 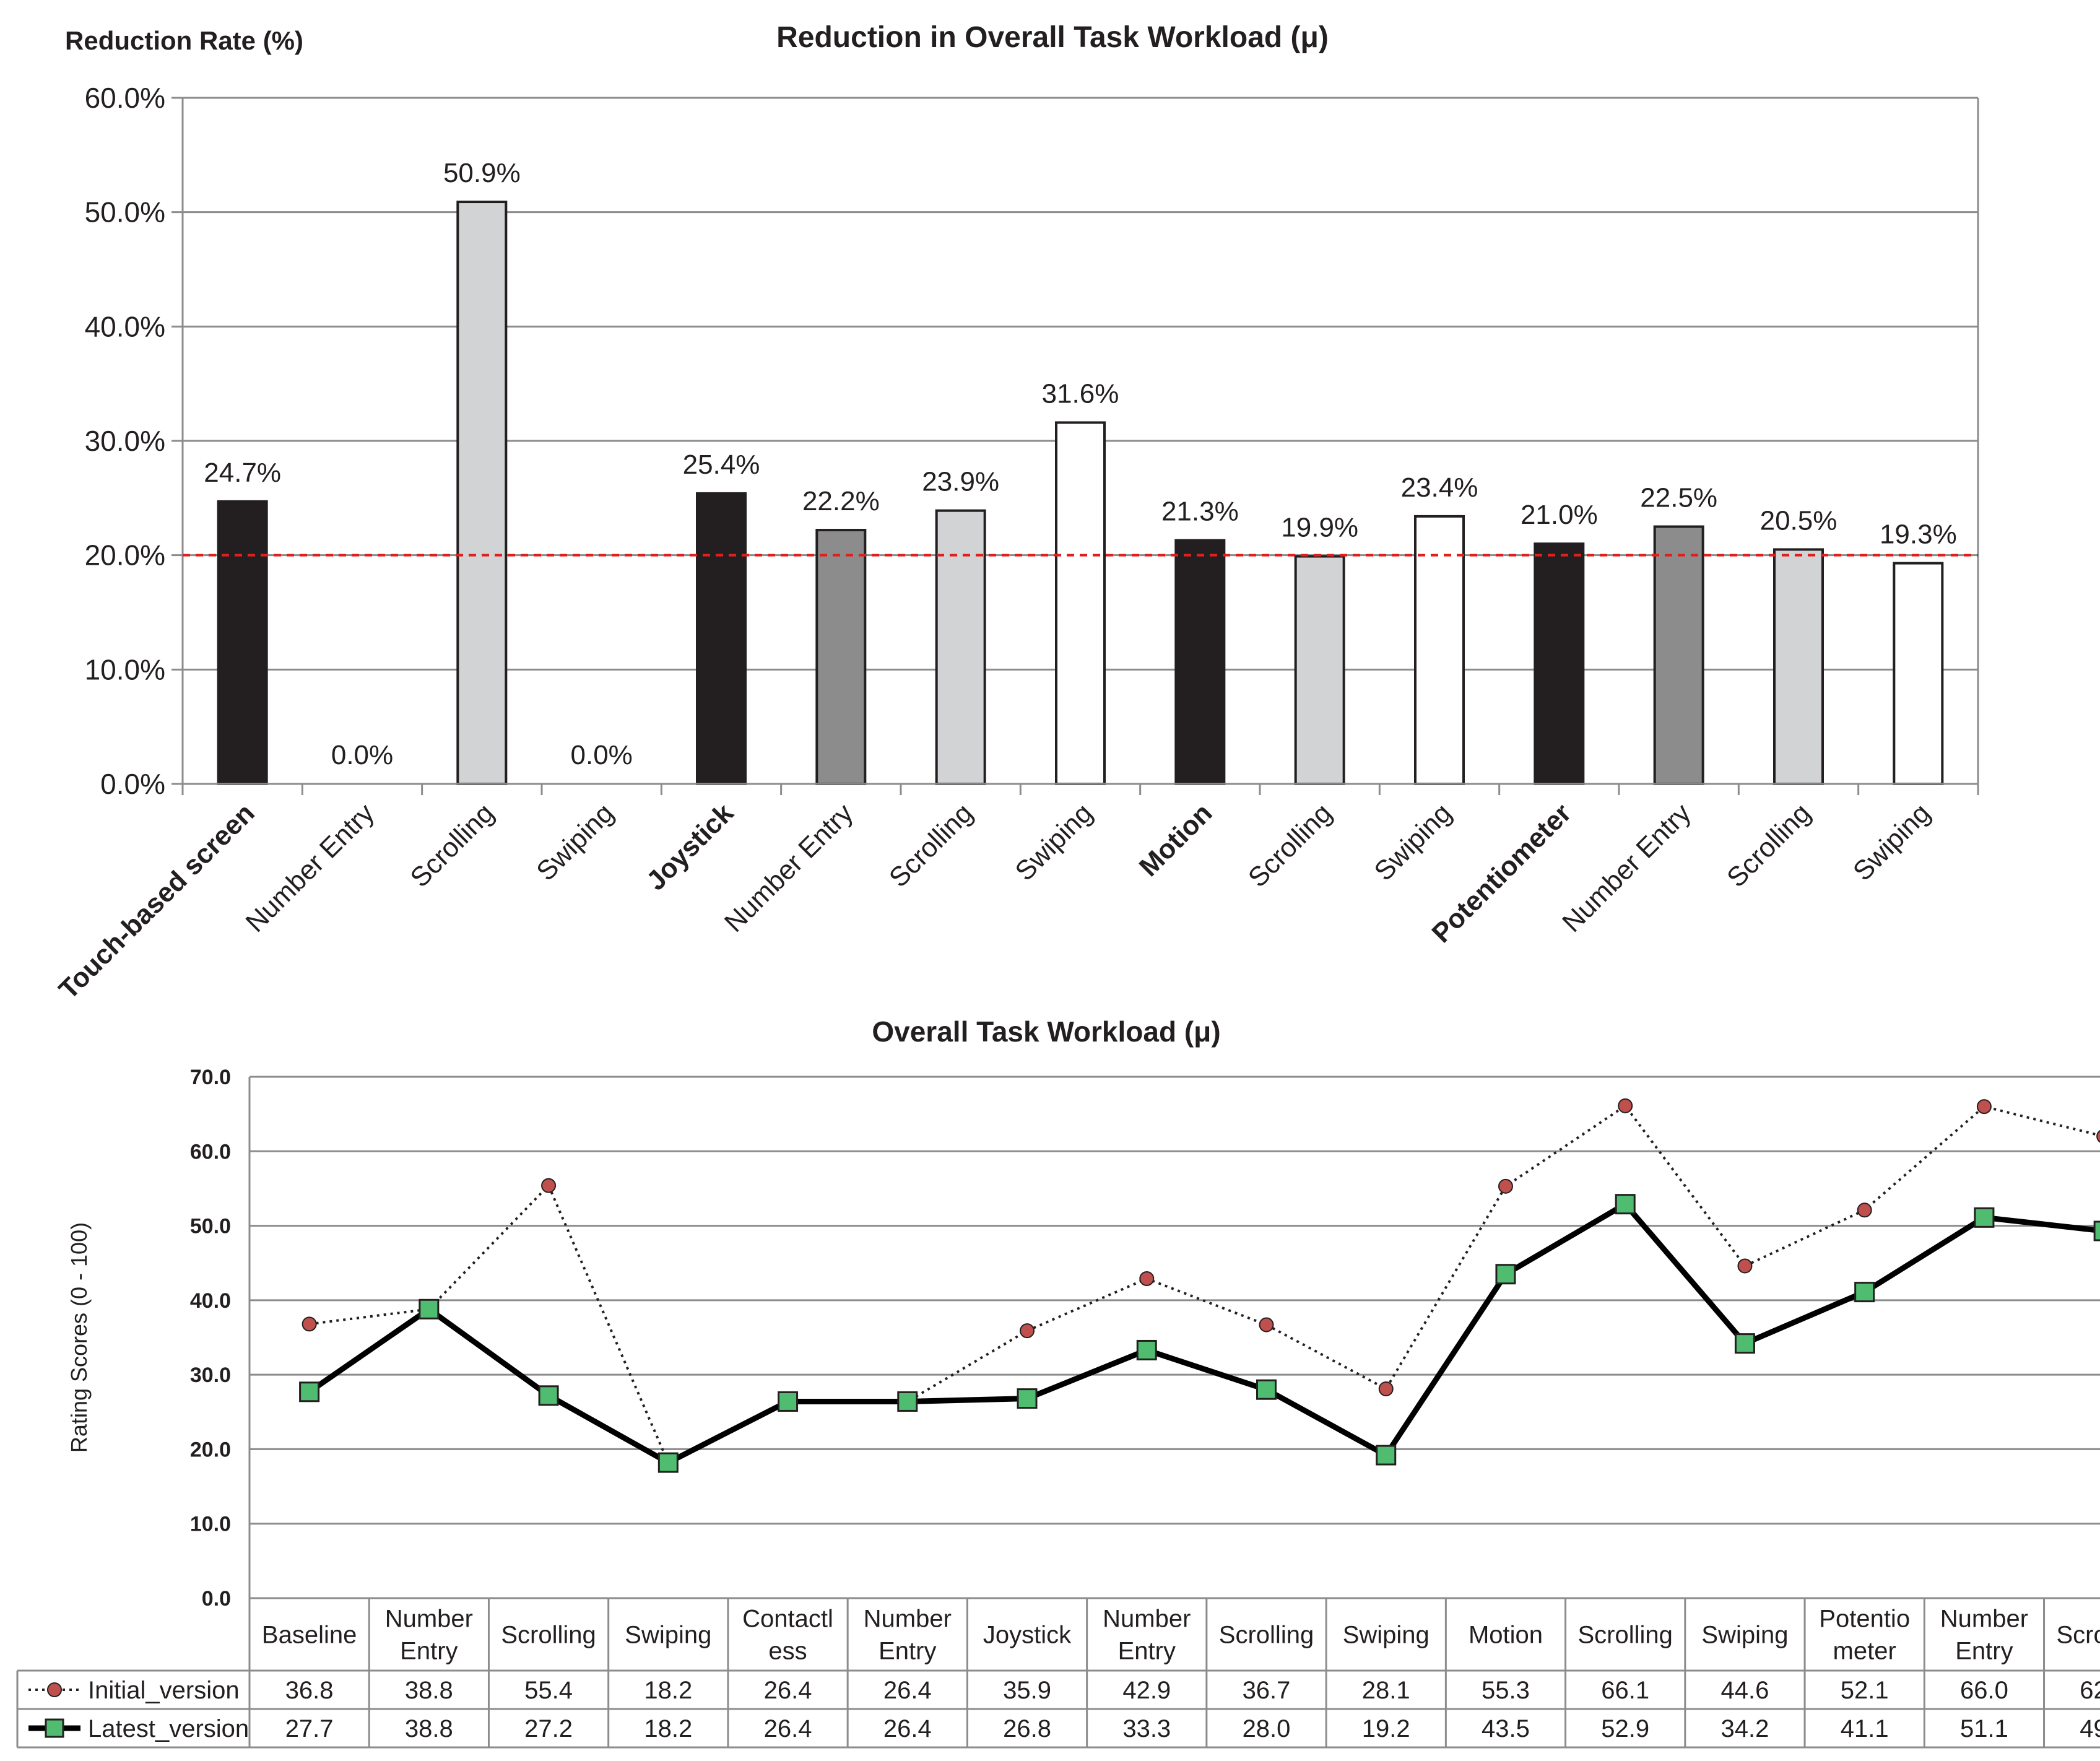 I want to click on table-value-cell: 28.0, so click(x=1267, y=1728).